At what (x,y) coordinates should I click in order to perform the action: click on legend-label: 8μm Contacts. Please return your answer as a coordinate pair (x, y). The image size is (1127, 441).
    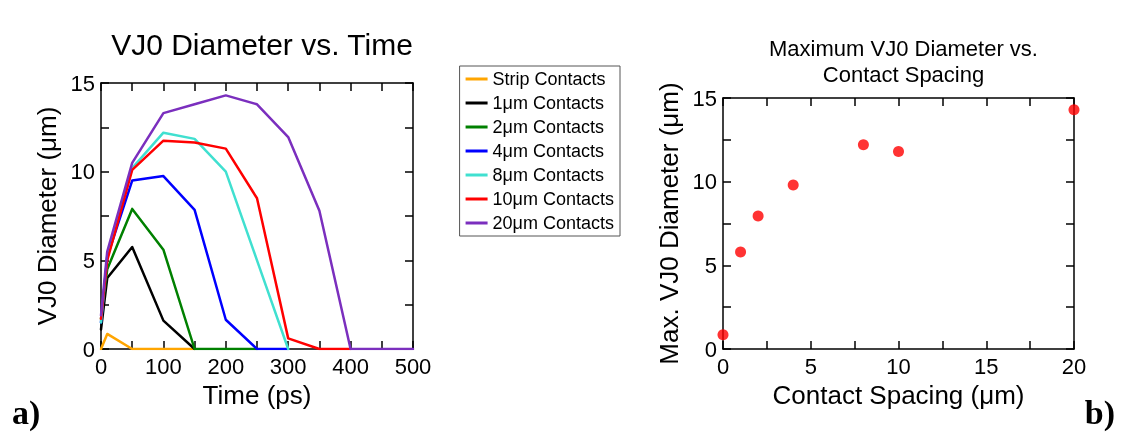
    Looking at the image, I should click on (548, 175).